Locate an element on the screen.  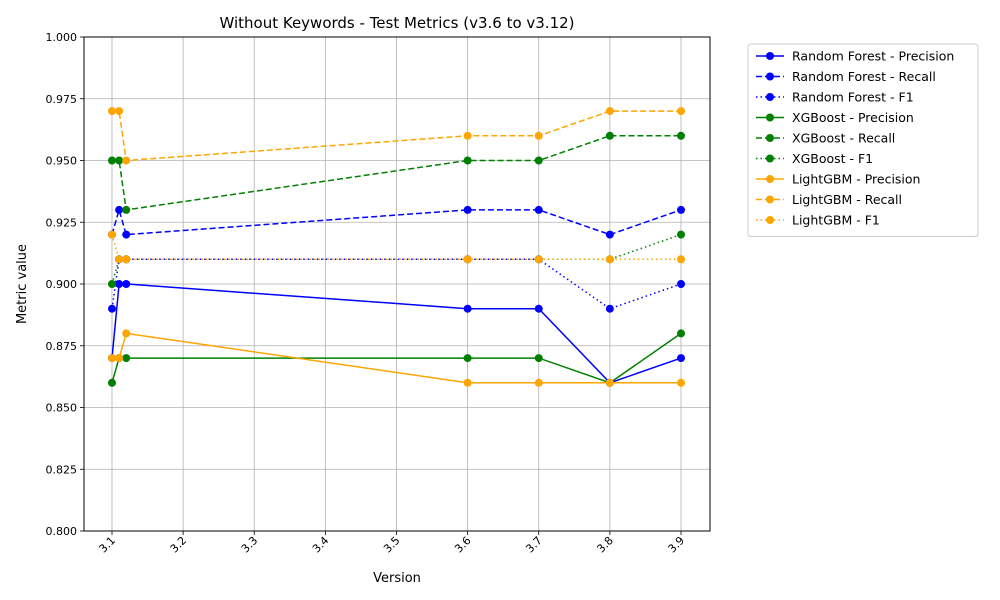
y-tick-label: 0.825 is located at coordinates (62, 469).